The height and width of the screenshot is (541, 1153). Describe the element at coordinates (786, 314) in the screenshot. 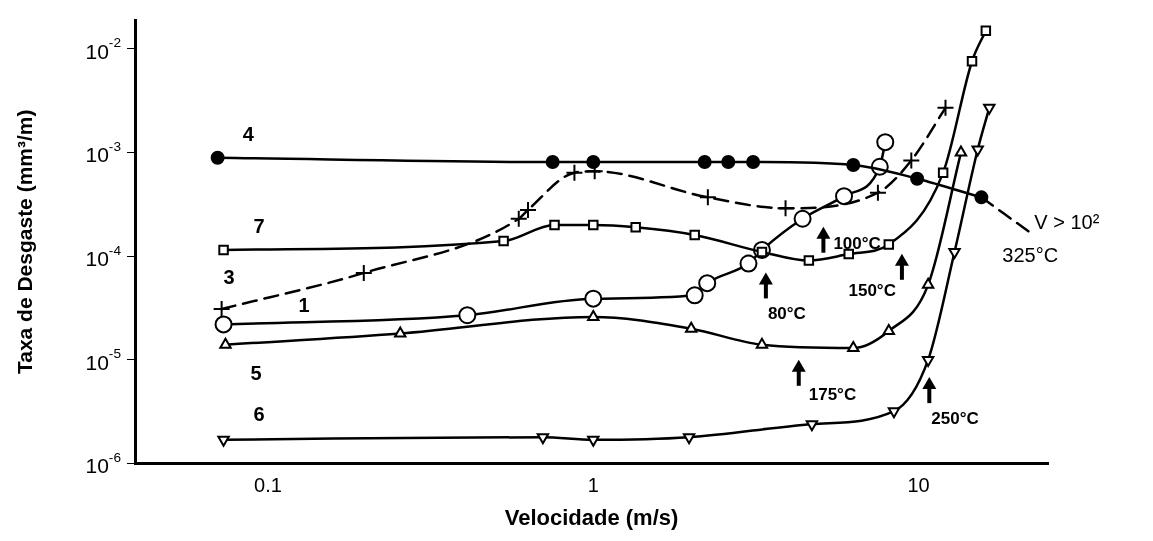

I see `annotation: 80°C` at that location.